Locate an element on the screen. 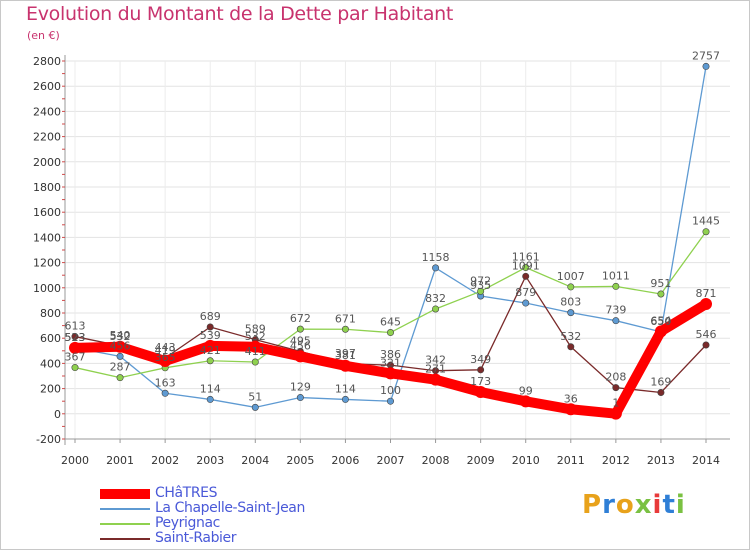 This screenshot has height=550, width=750. data-label: 1007 is located at coordinates (571, 276).